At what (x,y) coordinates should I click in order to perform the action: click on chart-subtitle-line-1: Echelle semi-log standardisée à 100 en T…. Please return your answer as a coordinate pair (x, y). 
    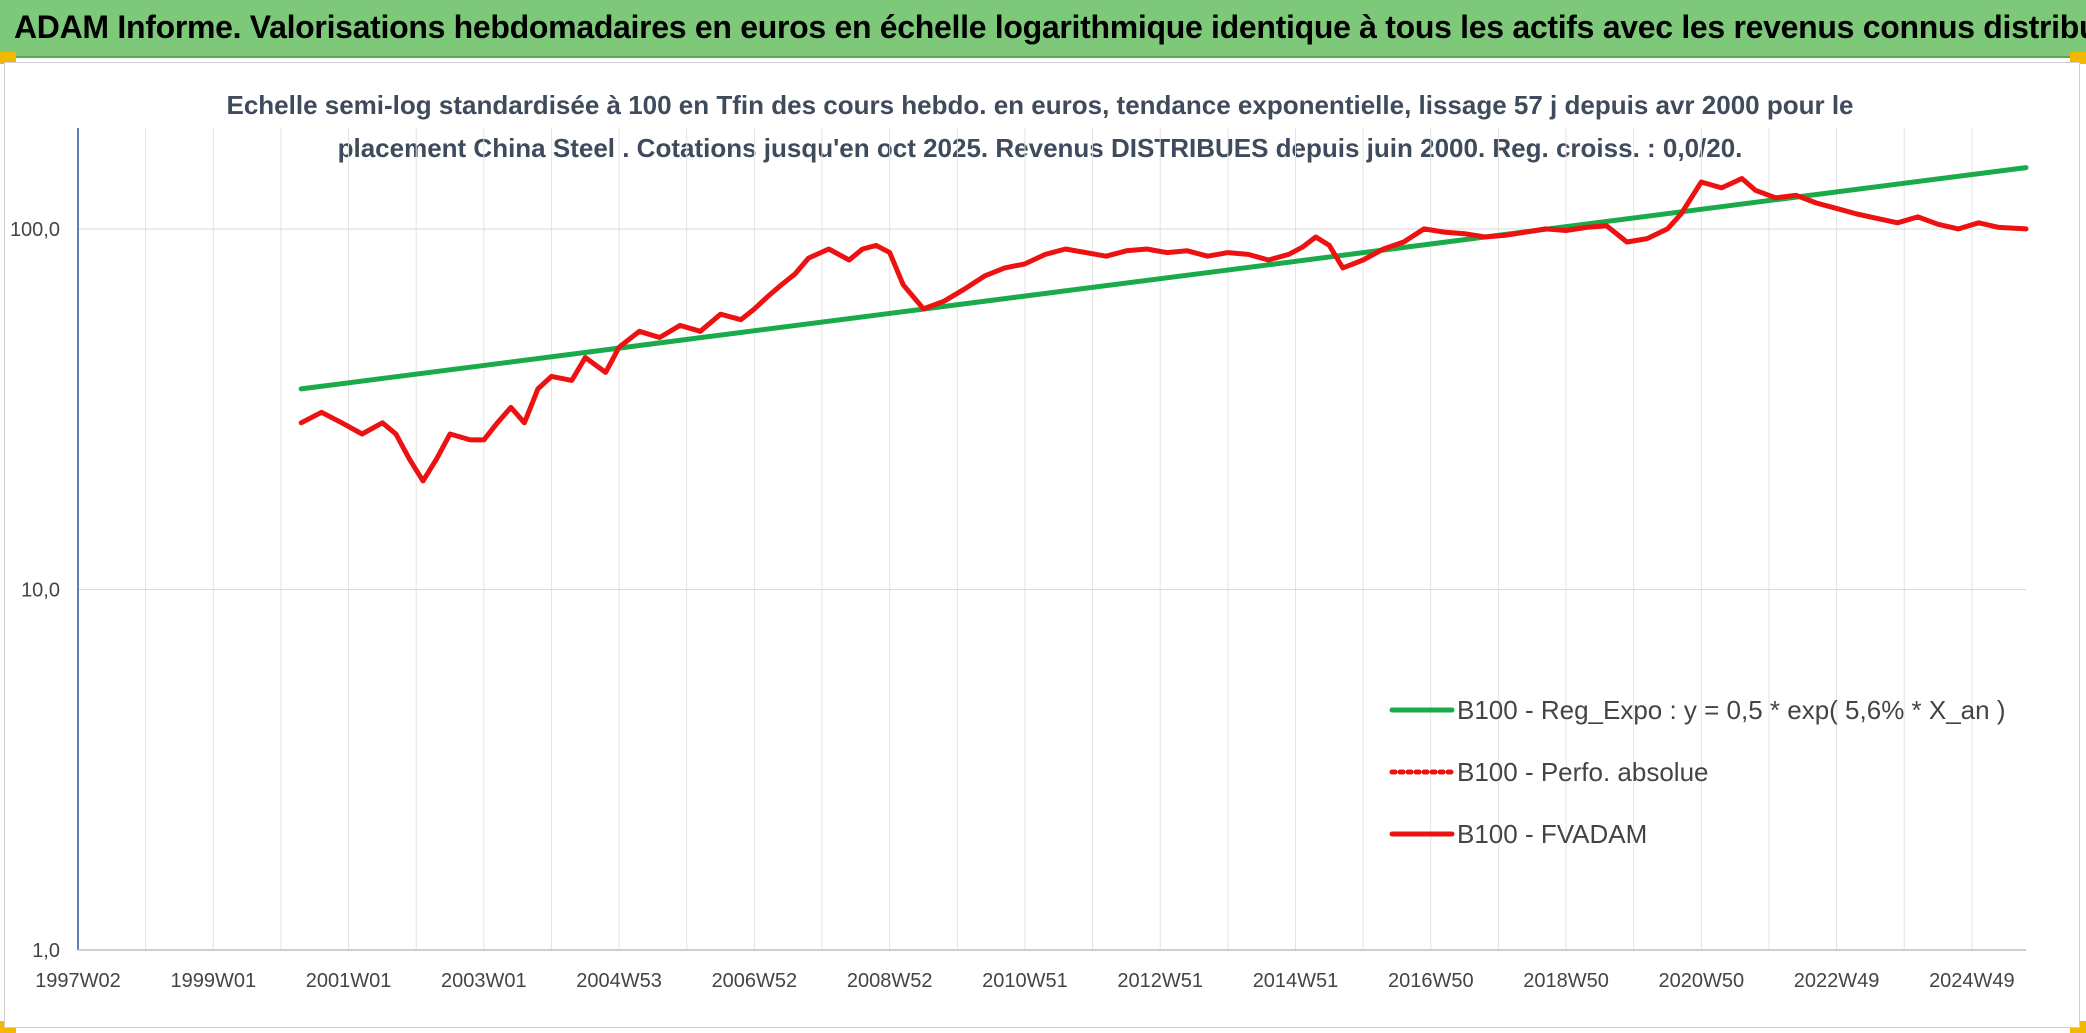
    Looking at the image, I should click on (1040, 105).